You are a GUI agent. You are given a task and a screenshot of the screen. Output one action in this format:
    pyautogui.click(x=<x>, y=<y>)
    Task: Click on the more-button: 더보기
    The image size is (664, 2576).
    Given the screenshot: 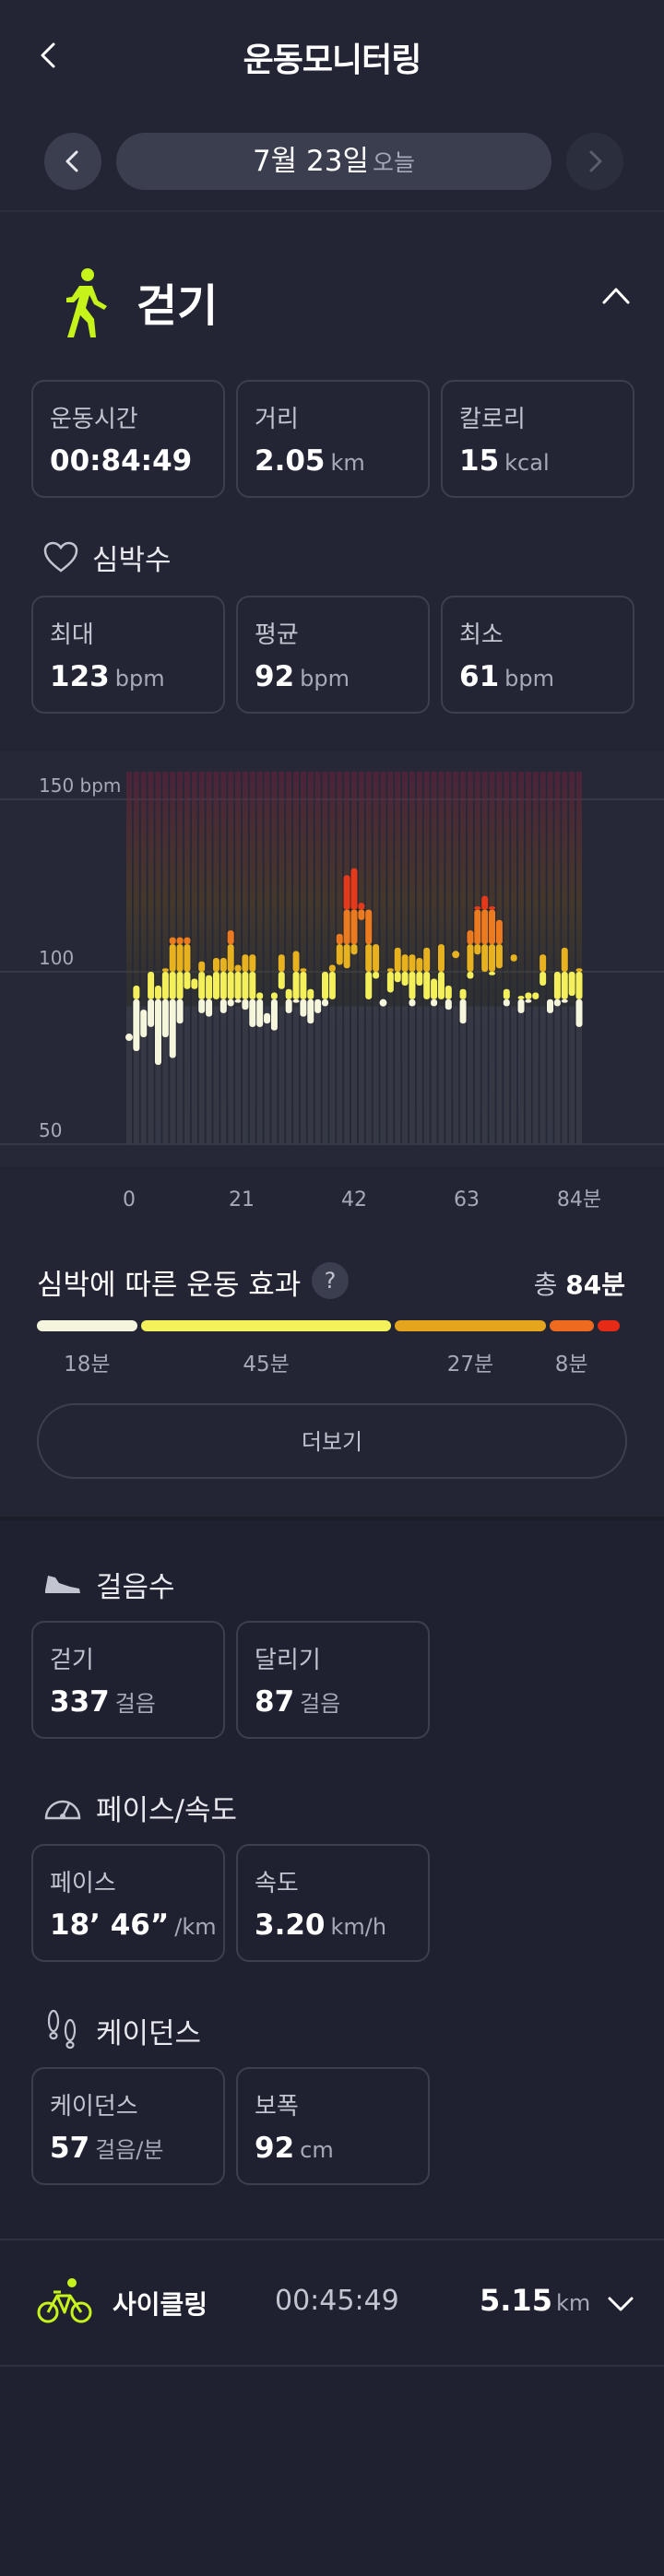 What is the action you would take?
    pyautogui.click(x=332, y=1441)
    